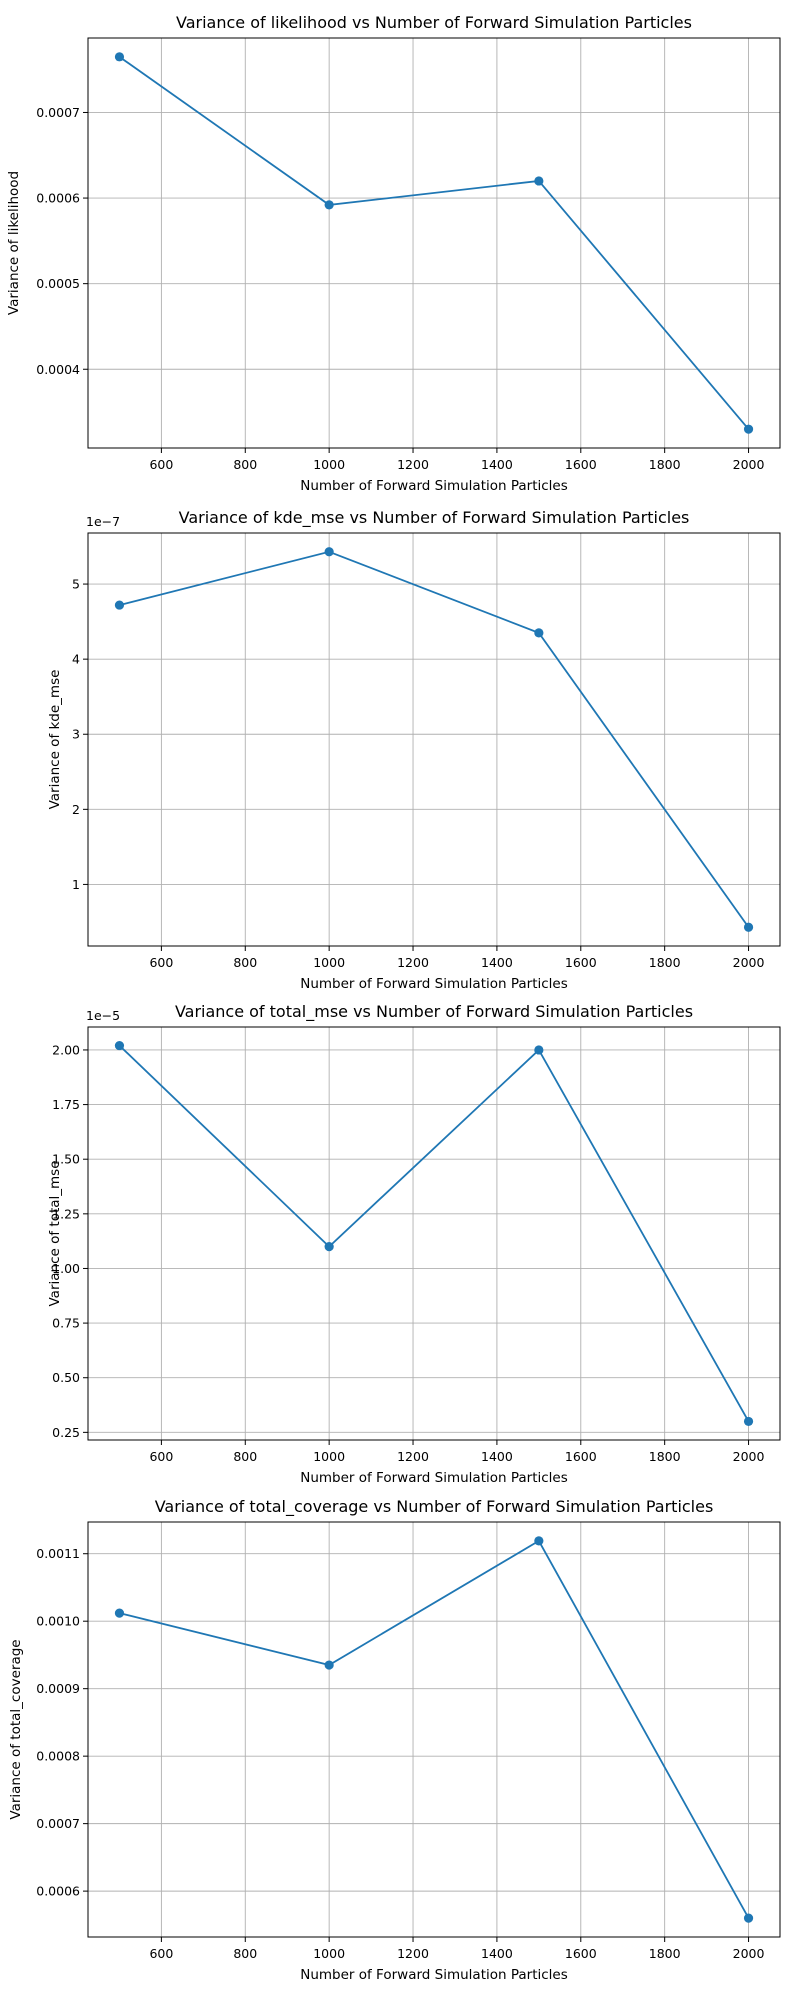 This screenshot has height=1990, width=790. I want to click on y-tick-label: 1.50, so click(66, 1159).